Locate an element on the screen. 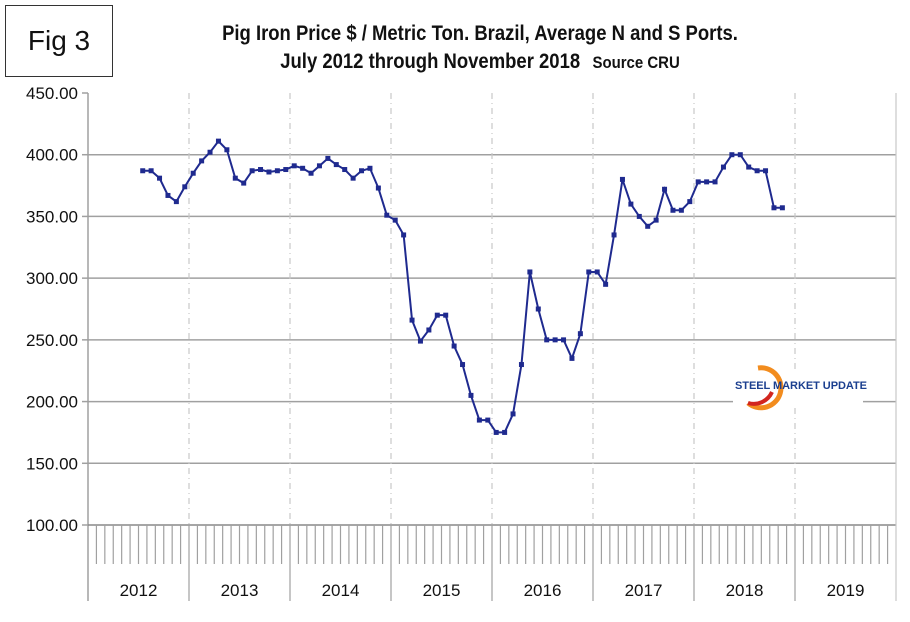 The height and width of the screenshot is (622, 910). y-tick-label: 400.00 is located at coordinates (52, 155).